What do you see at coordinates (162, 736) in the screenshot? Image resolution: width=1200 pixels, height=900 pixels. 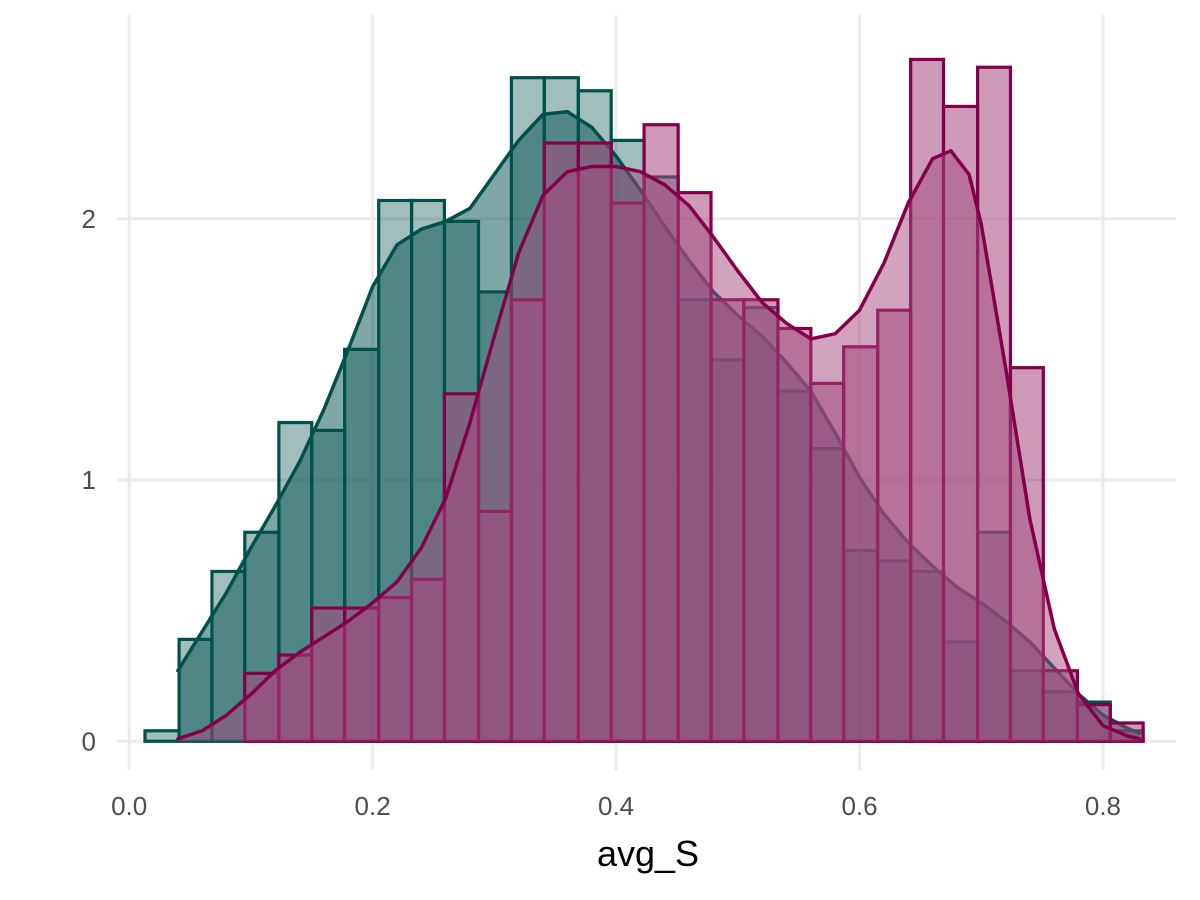 I see `histogram-bar` at bounding box center [162, 736].